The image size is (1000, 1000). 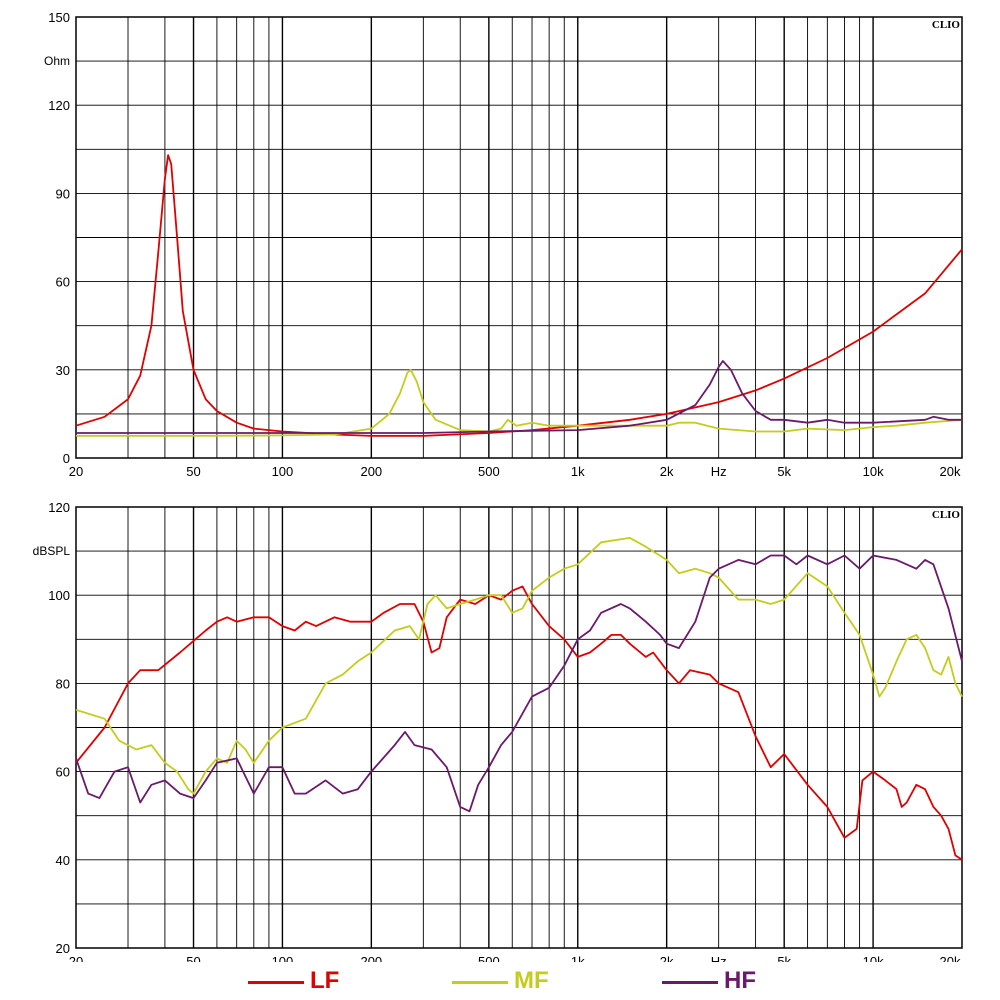 What do you see at coordinates (531, 980) in the screenshot?
I see `legend-label-mf: MF` at bounding box center [531, 980].